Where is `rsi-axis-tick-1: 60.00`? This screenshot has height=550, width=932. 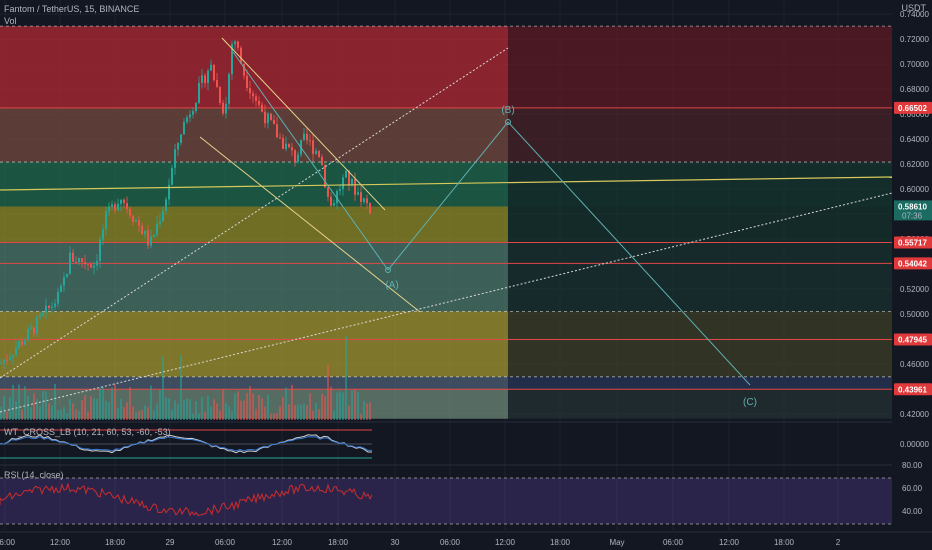 rsi-axis-tick-1: 60.00 is located at coordinates (912, 488).